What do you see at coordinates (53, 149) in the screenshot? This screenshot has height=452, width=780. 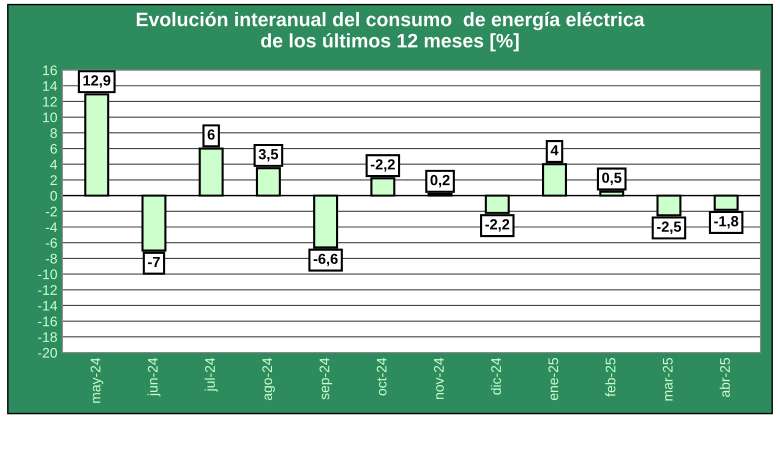 I see `y-tick-label: 6` at bounding box center [53, 149].